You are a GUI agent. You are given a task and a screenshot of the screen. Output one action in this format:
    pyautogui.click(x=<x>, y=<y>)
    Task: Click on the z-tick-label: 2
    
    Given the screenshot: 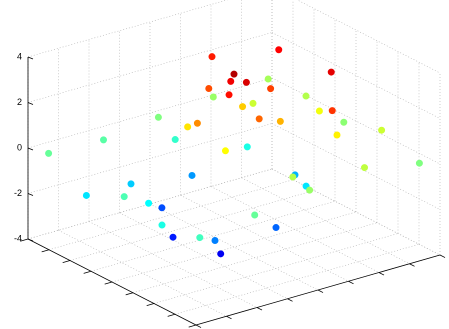 What is the action you would take?
    pyautogui.click(x=19, y=102)
    